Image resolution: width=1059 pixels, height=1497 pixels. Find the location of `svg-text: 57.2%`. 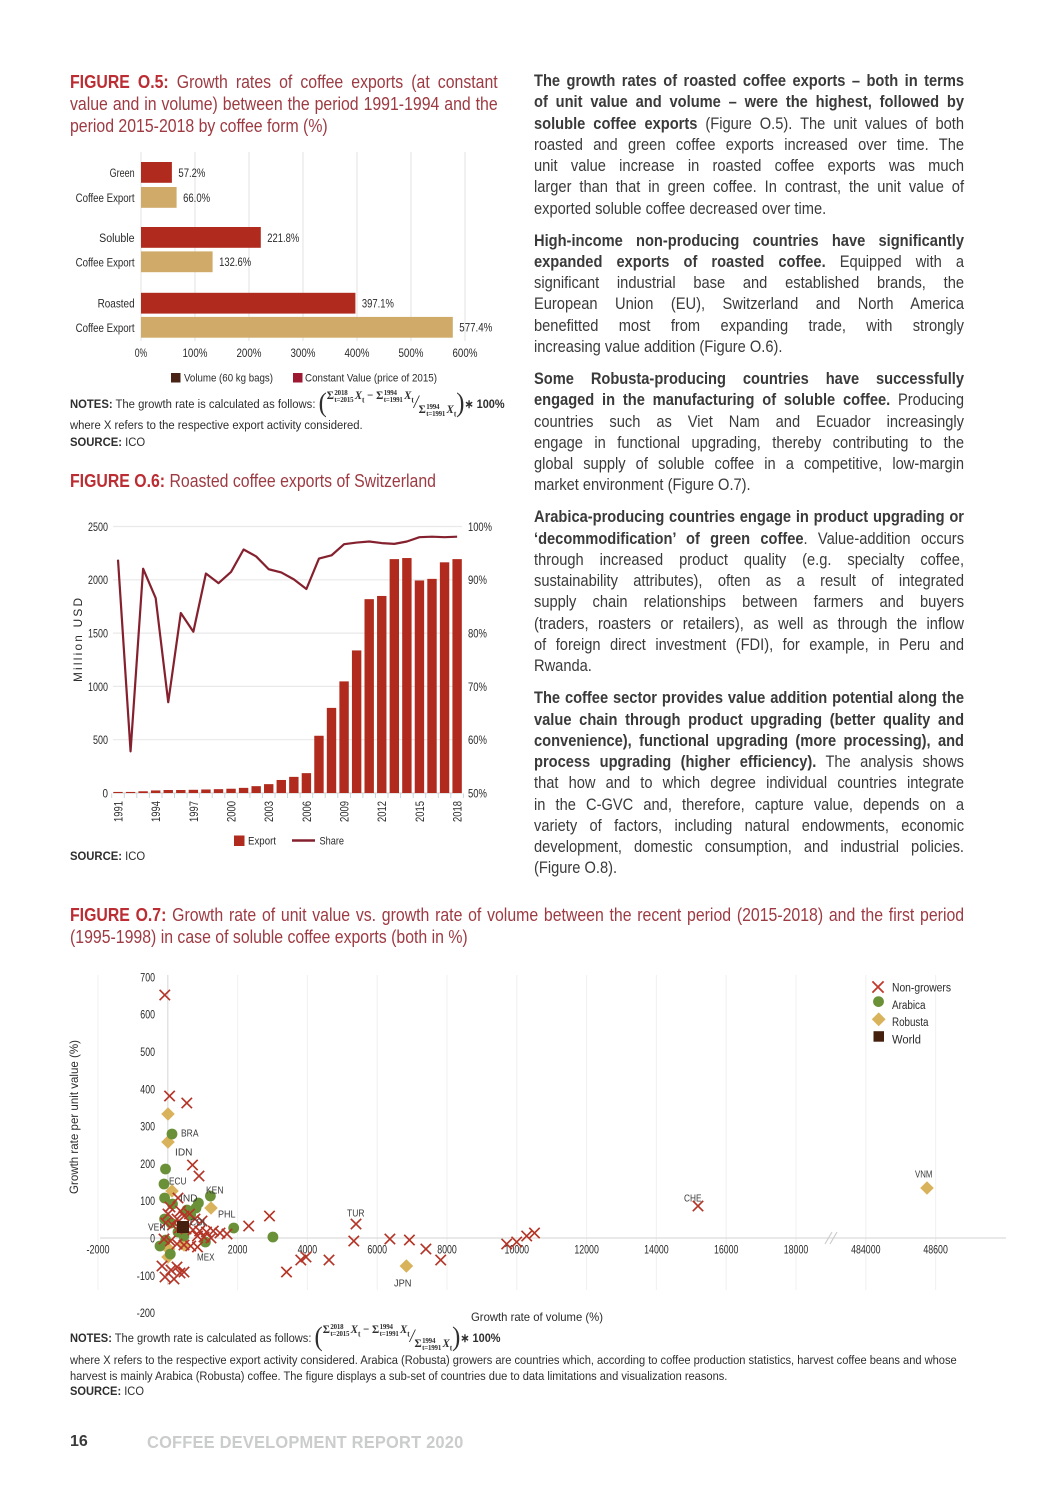

svg-text: 57.2% is located at coordinates (191, 173).